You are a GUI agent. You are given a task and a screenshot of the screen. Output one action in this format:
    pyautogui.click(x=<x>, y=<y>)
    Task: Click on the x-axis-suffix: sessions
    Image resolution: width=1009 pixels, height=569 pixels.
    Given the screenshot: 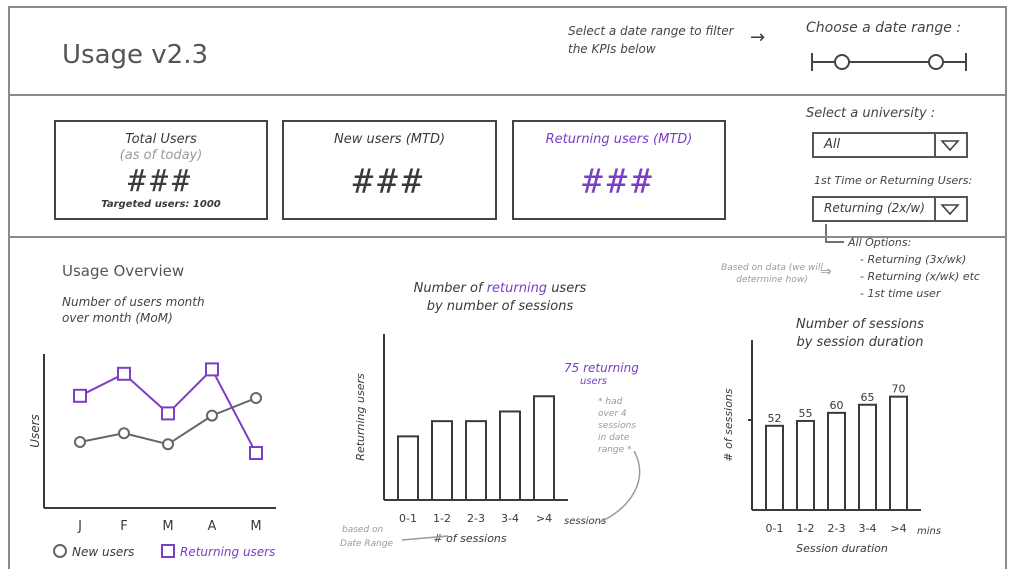 What is the action you would take?
    pyautogui.click(x=585, y=521)
    